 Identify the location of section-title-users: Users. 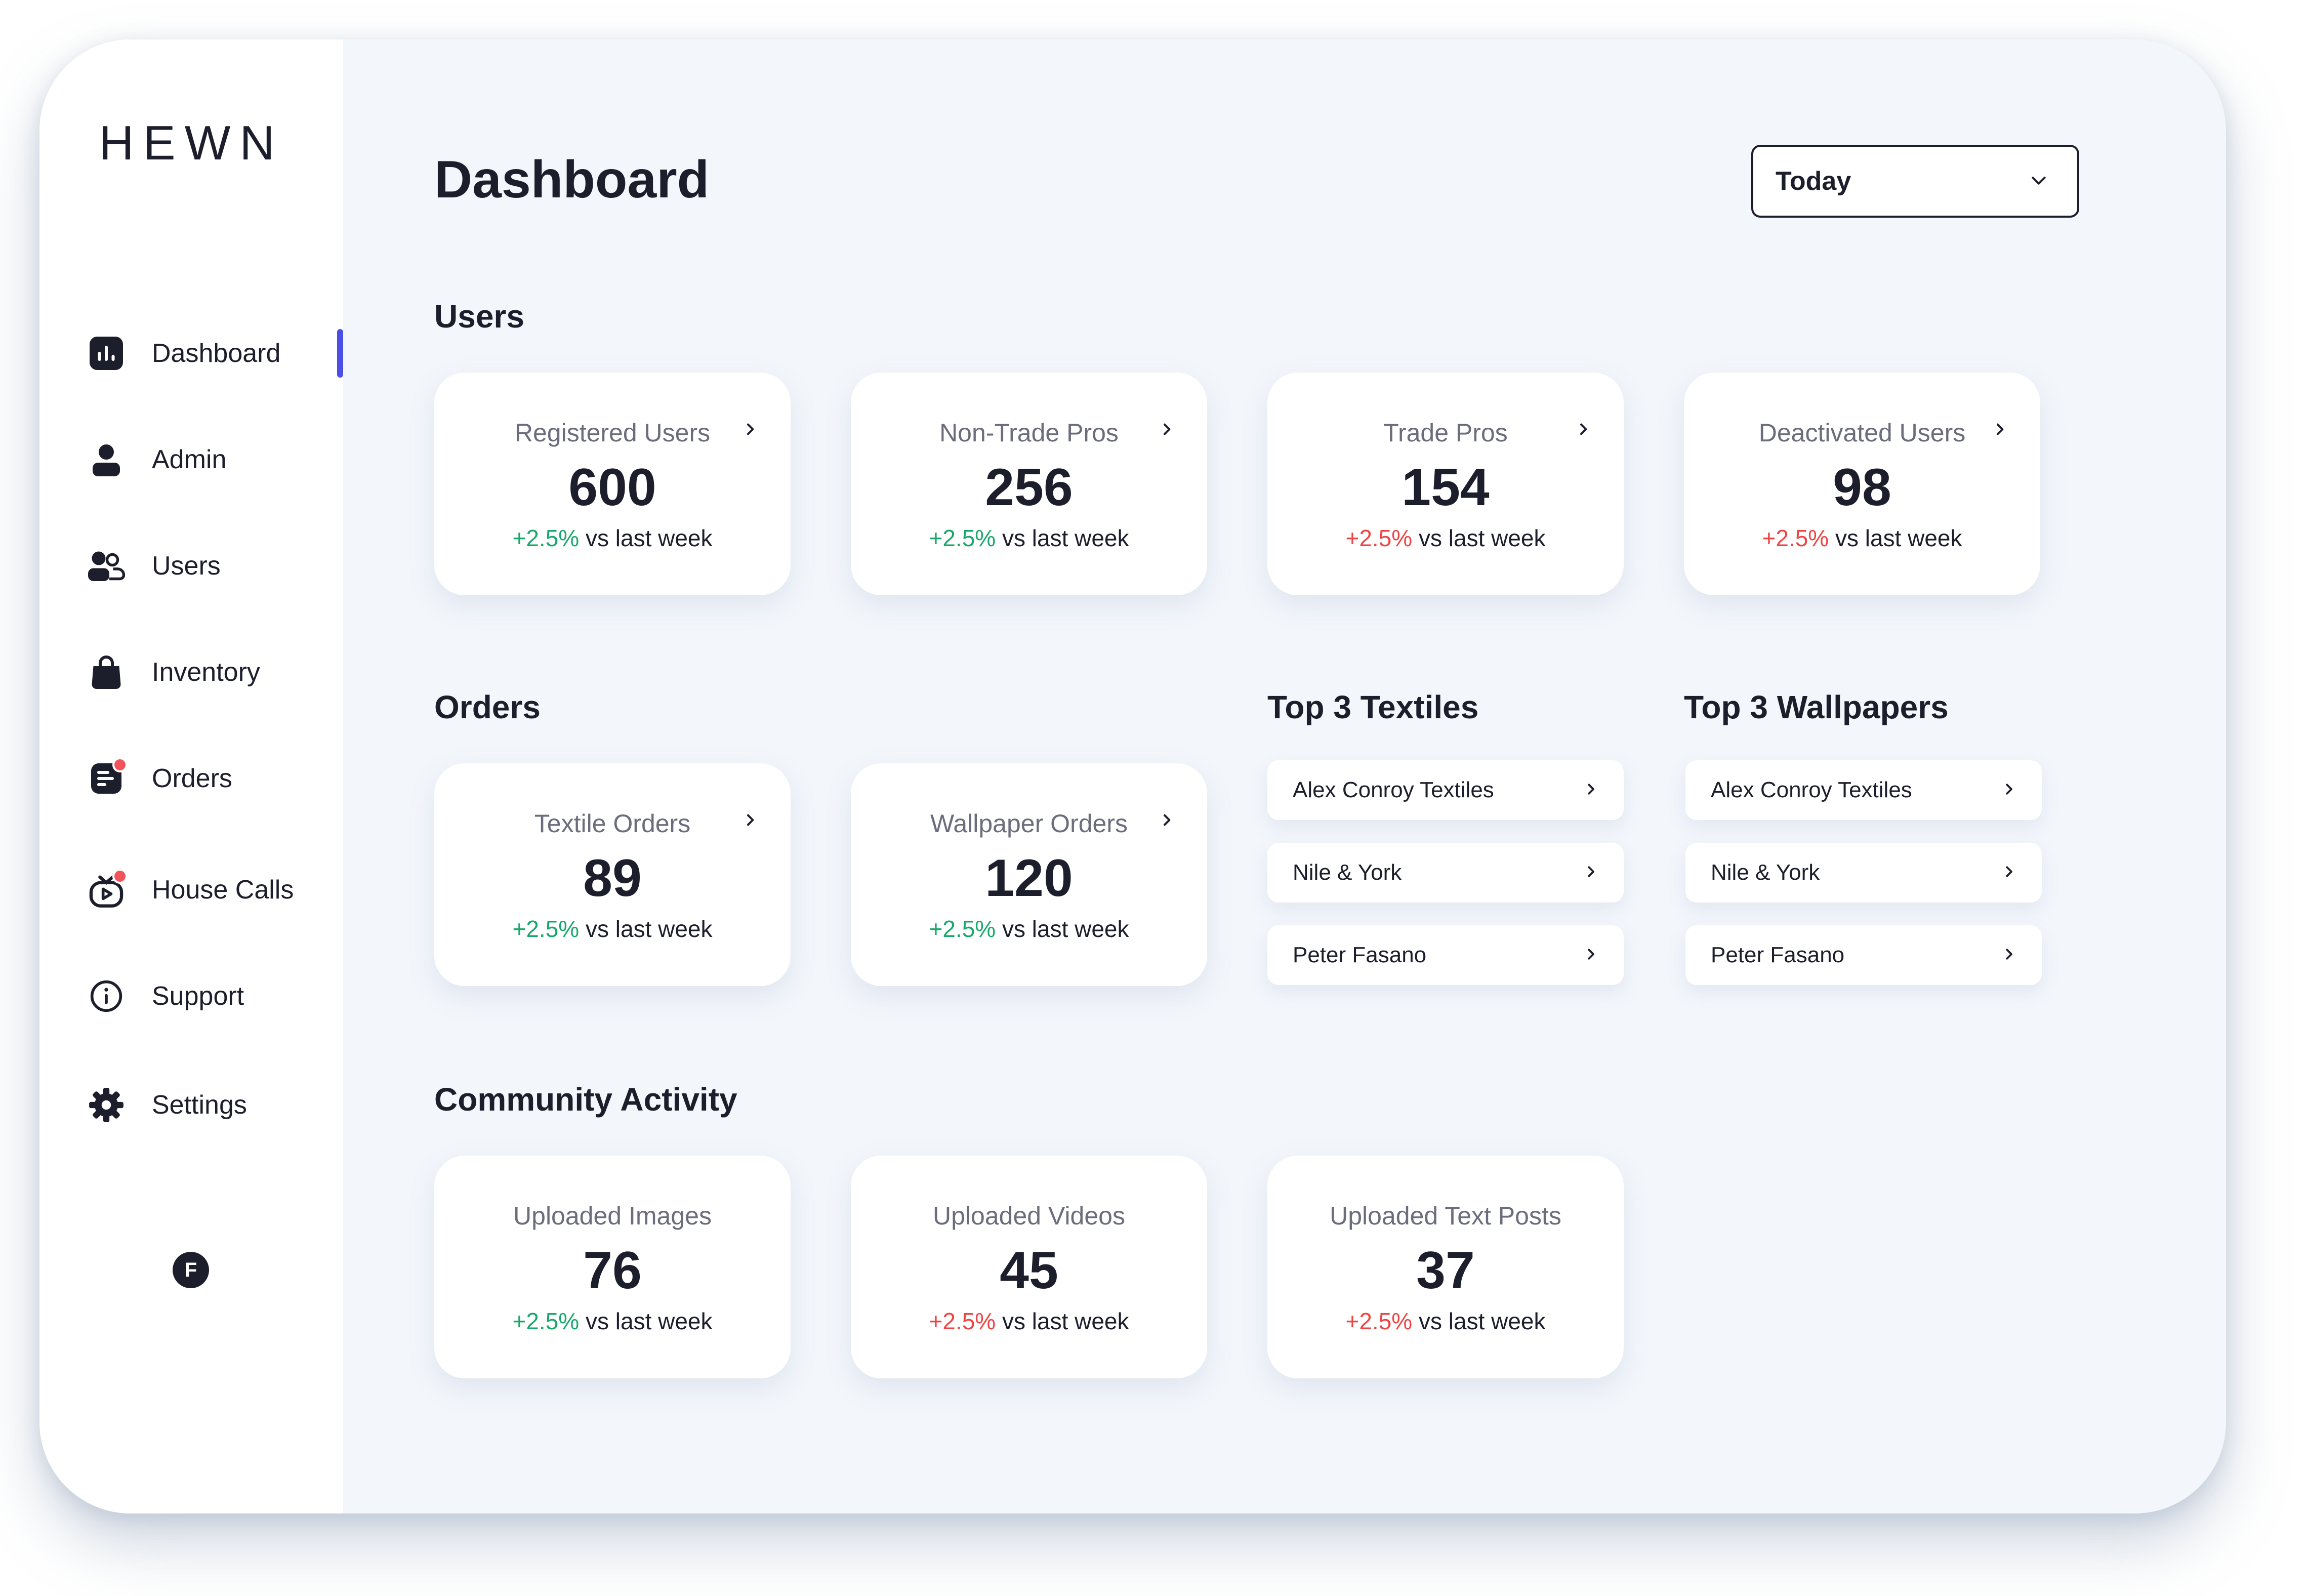
(479, 316).